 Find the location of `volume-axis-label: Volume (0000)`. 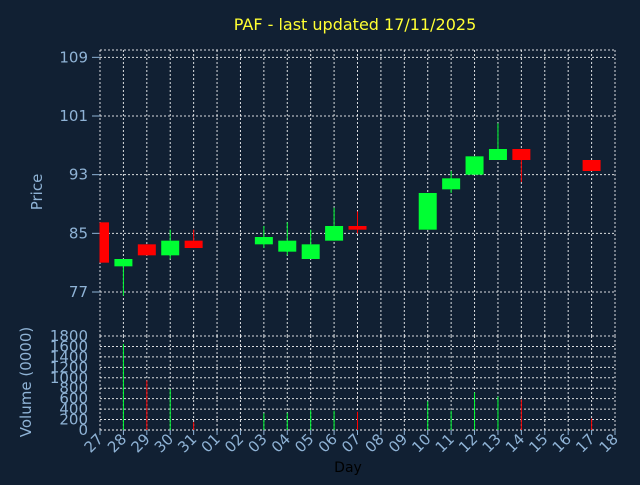

volume-axis-label: Volume (0000) is located at coordinates (26, 382).